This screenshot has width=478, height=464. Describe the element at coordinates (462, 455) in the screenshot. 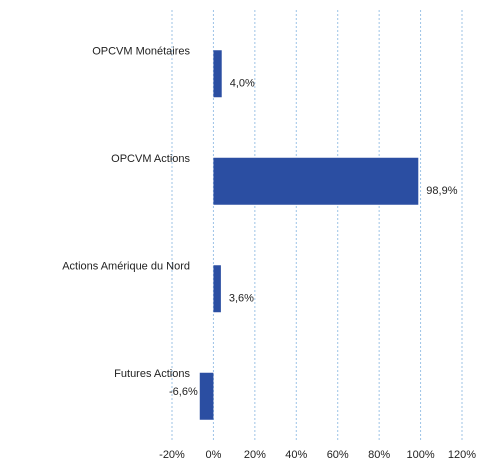

I see `x-tick-label: 120%` at that location.